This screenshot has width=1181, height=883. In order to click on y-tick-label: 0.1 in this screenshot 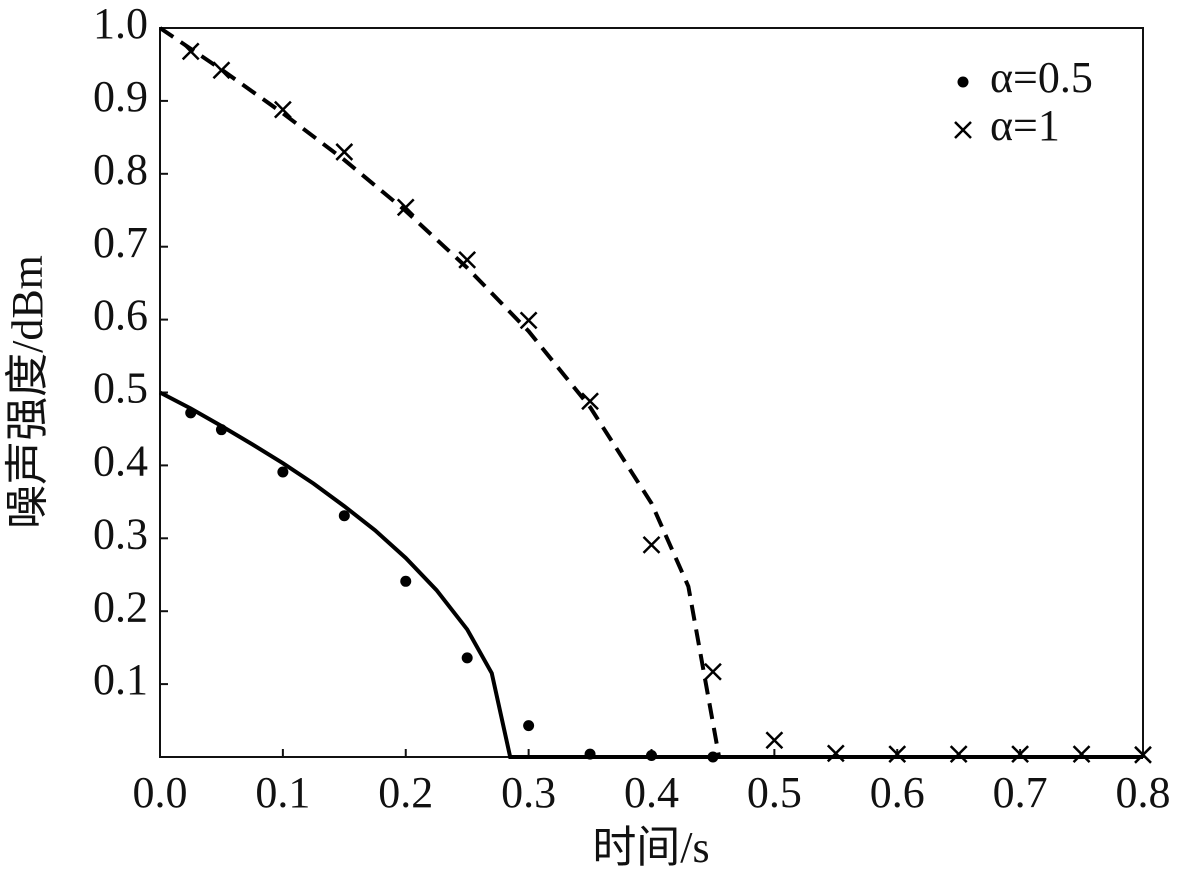, I will do `click(120, 679)`.